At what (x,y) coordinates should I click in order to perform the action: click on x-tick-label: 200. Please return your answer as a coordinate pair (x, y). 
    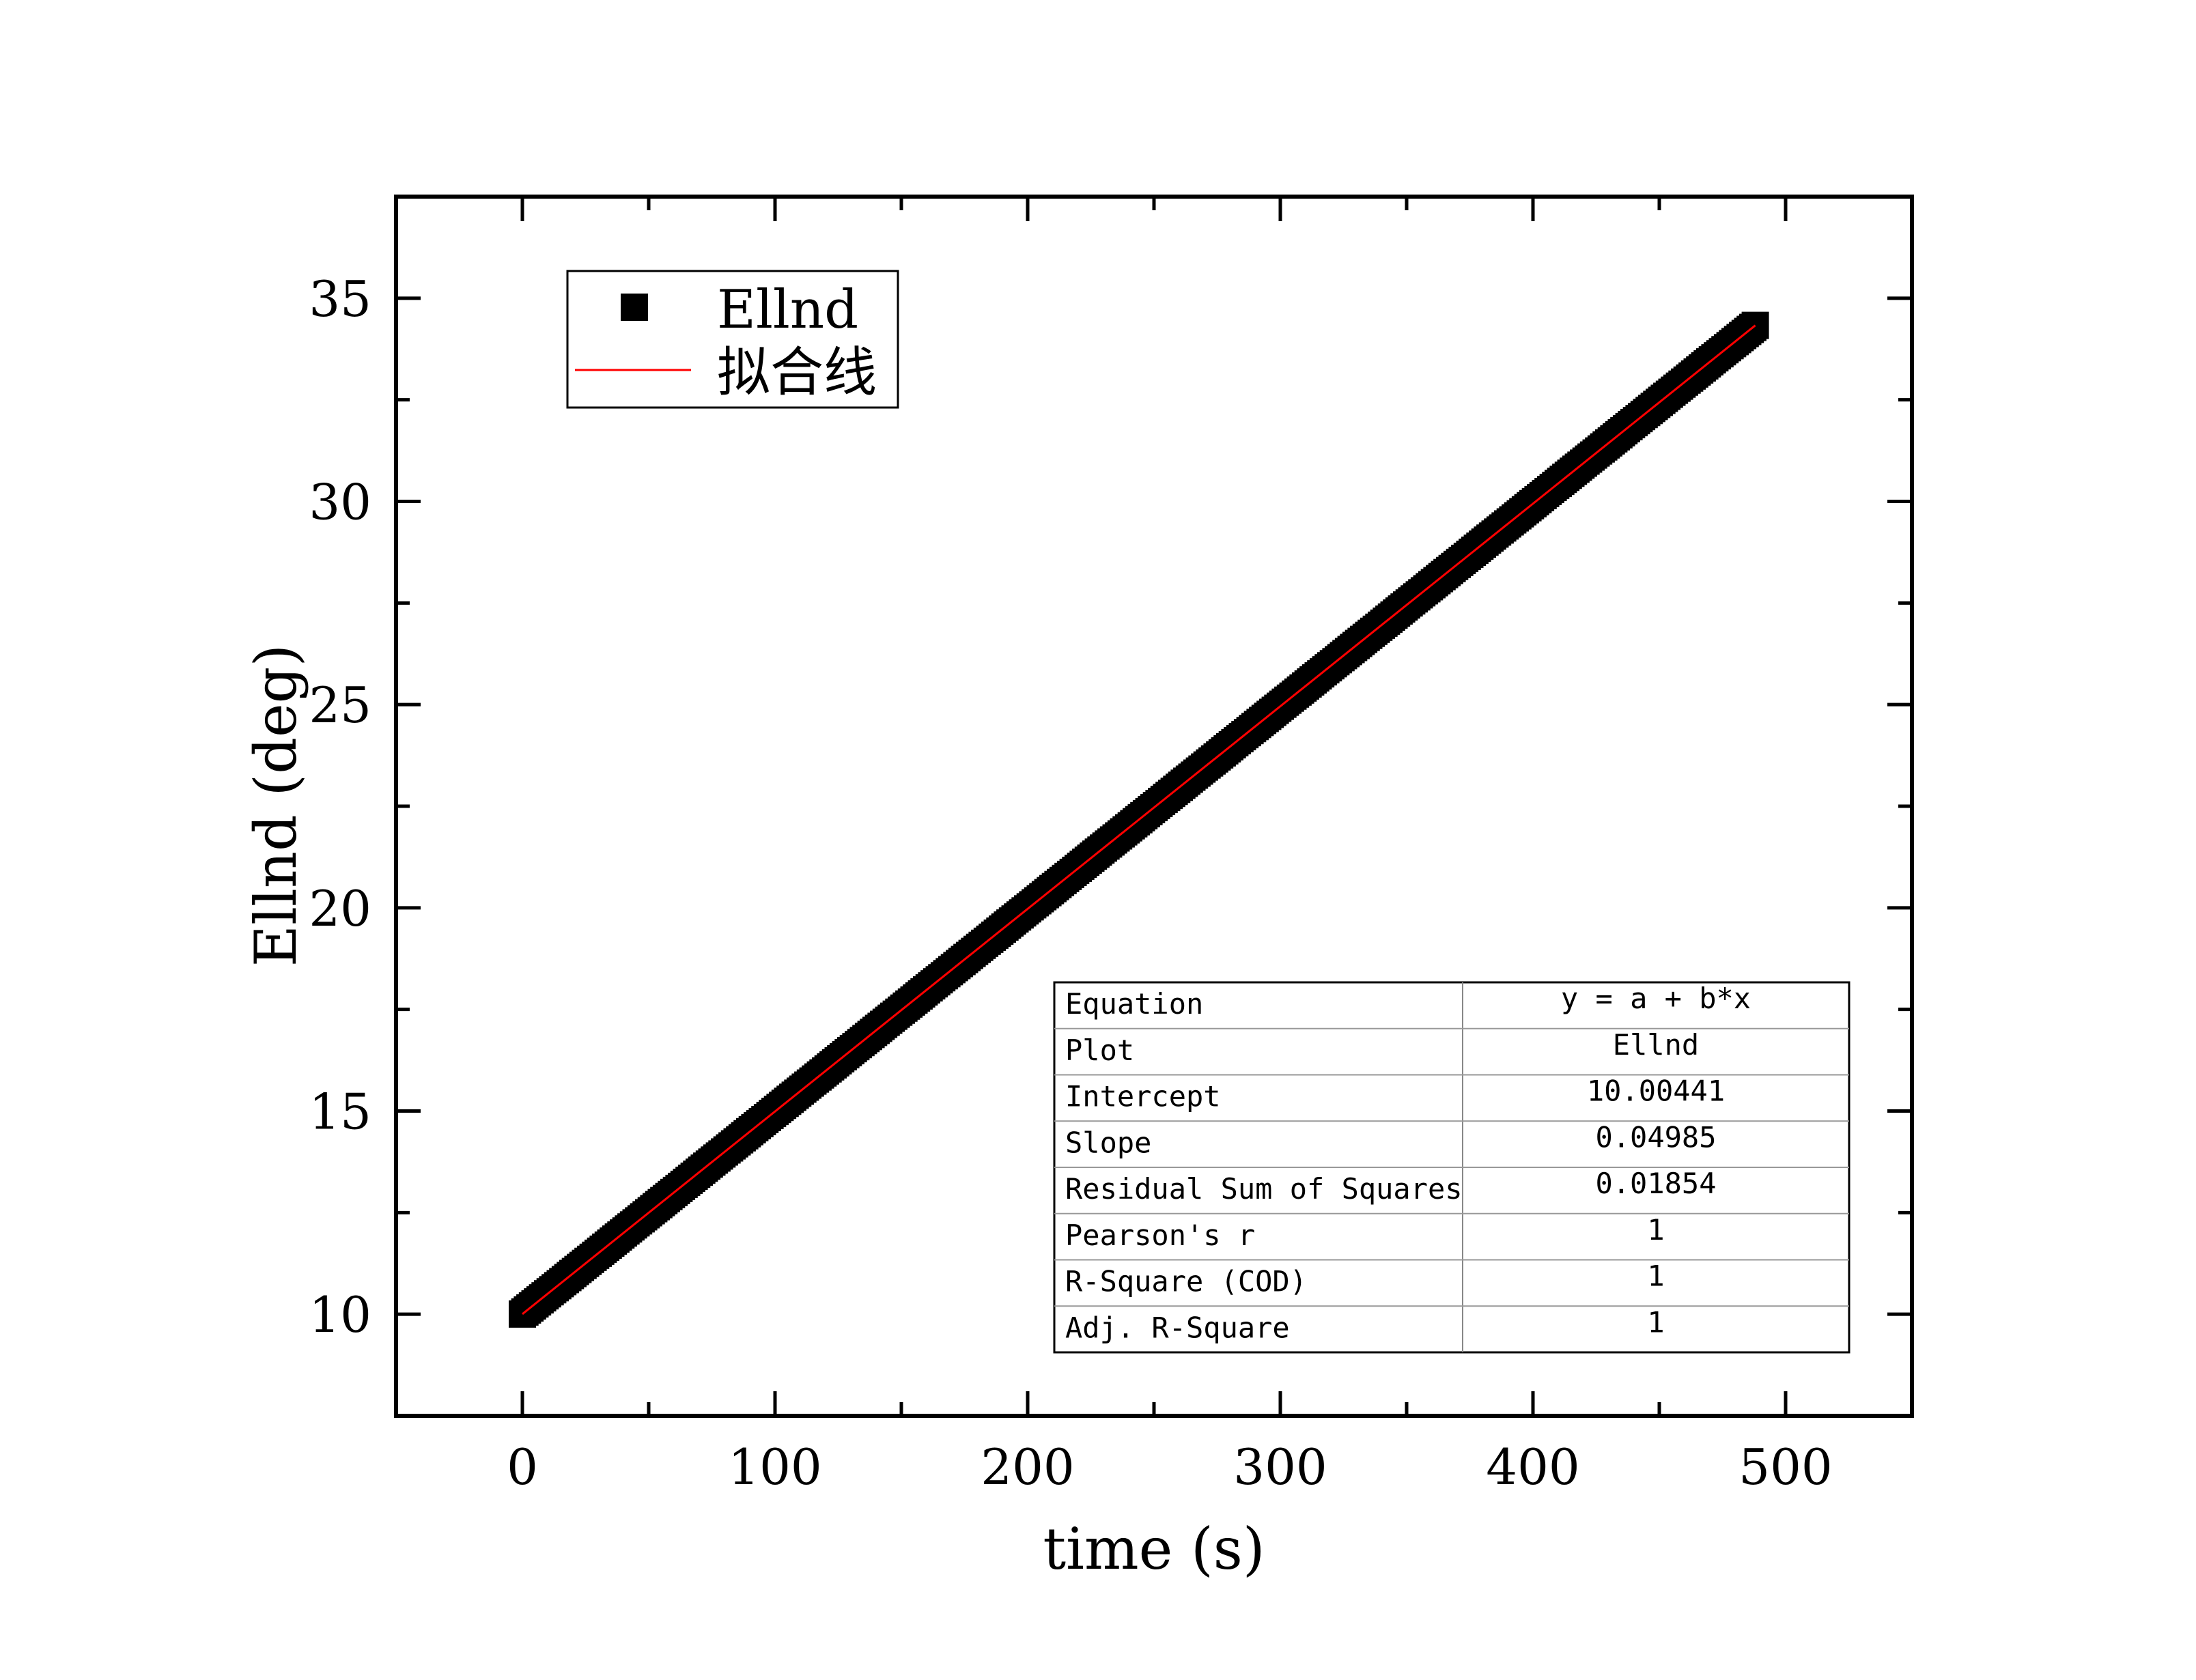
    Looking at the image, I should click on (1028, 1467).